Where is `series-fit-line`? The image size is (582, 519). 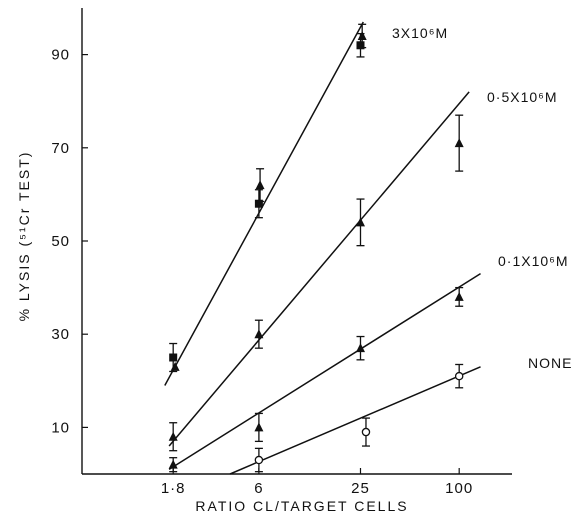 series-fit-line is located at coordinates (355, 420).